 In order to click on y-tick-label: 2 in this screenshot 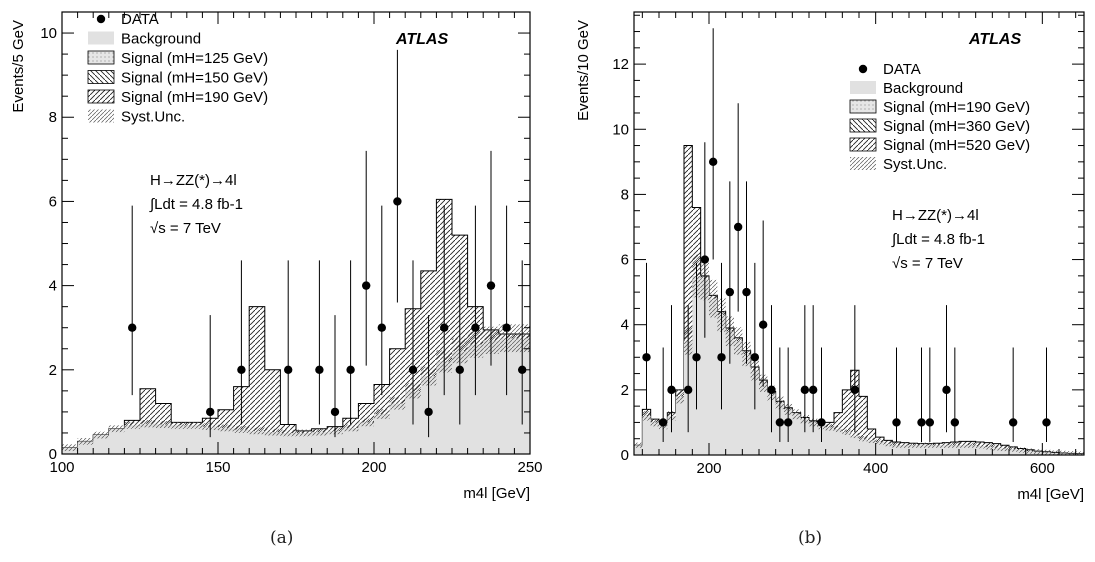, I will do `click(53, 370)`.